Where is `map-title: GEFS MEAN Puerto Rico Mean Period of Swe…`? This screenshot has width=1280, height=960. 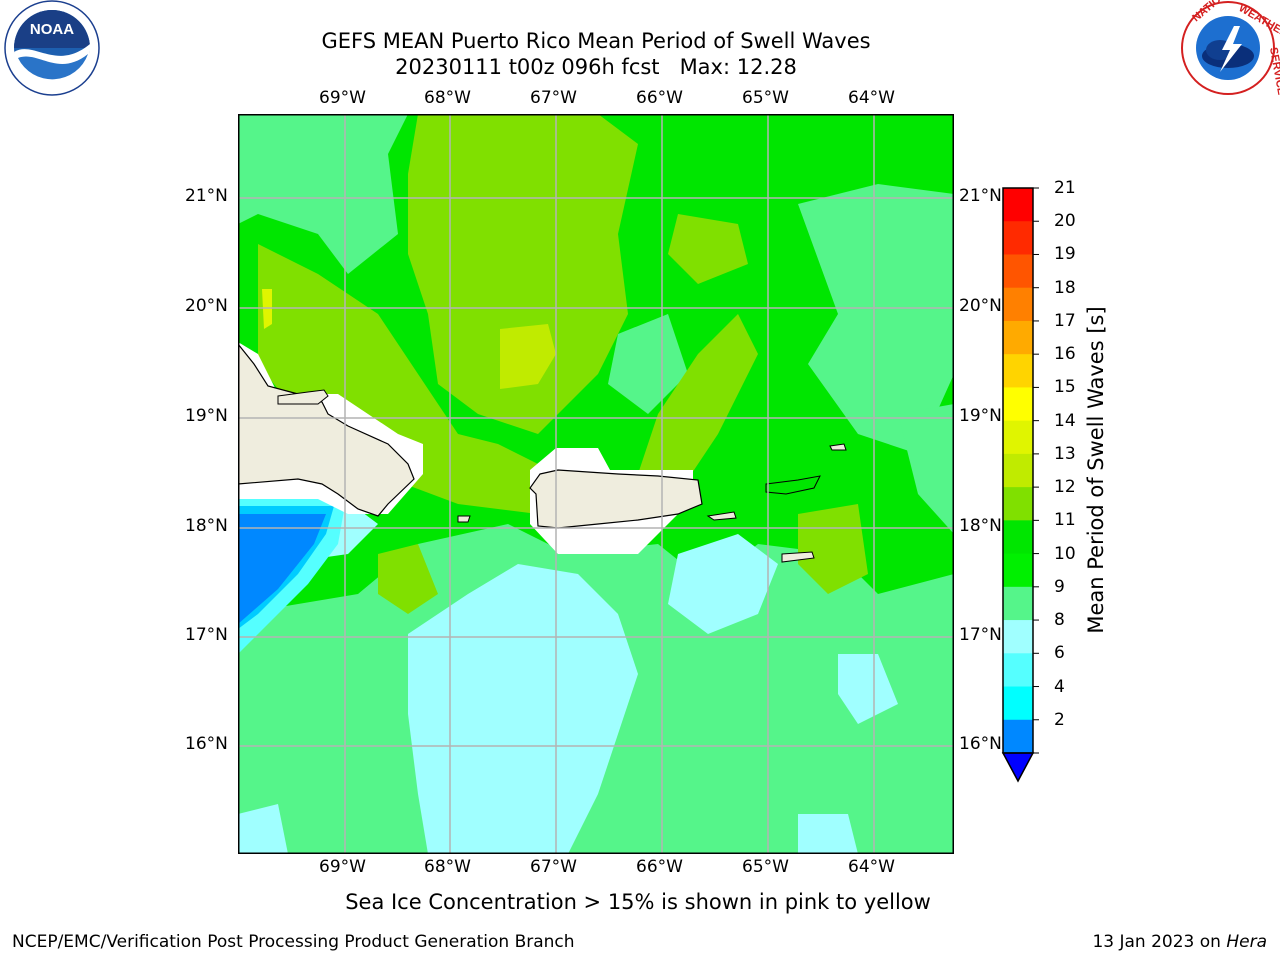 map-title: GEFS MEAN Puerto Rico Mean Period of Swe… is located at coordinates (596, 41).